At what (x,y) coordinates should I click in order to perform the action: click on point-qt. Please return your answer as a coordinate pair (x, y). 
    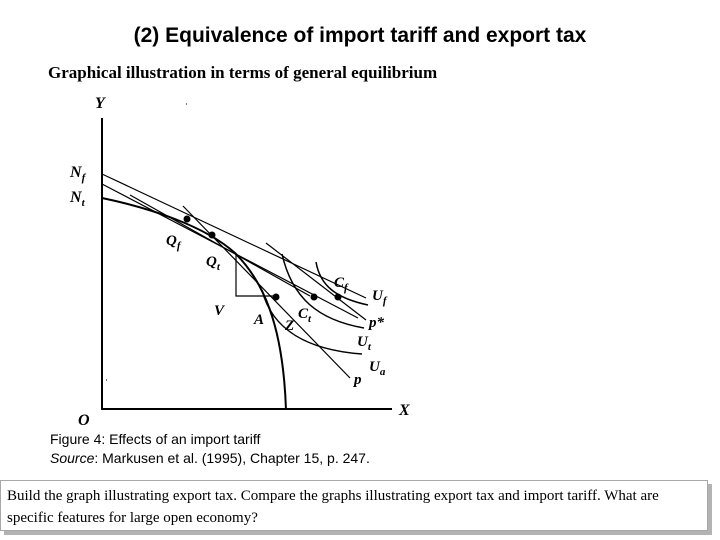
    Looking at the image, I should click on (212, 235).